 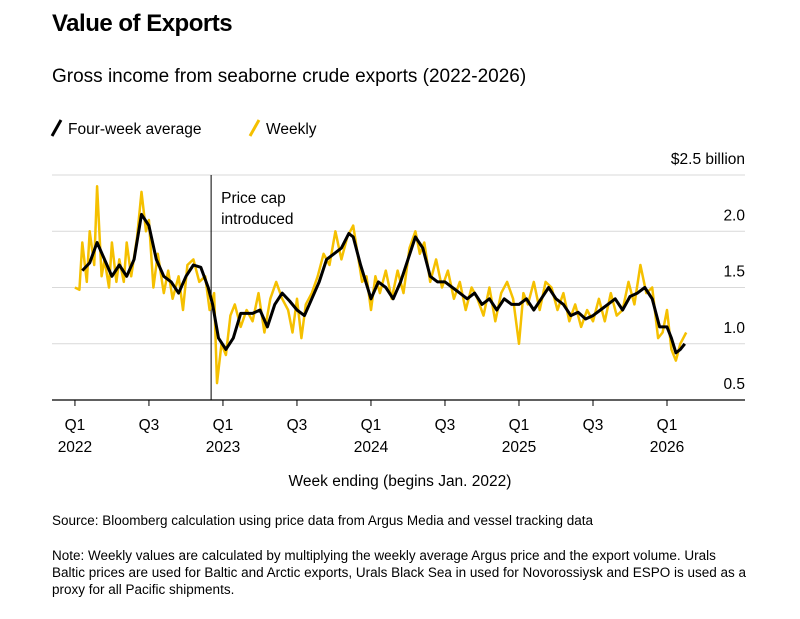 What do you see at coordinates (708, 159) in the screenshot?
I see `y-tick-label: $2.5 billion` at bounding box center [708, 159].